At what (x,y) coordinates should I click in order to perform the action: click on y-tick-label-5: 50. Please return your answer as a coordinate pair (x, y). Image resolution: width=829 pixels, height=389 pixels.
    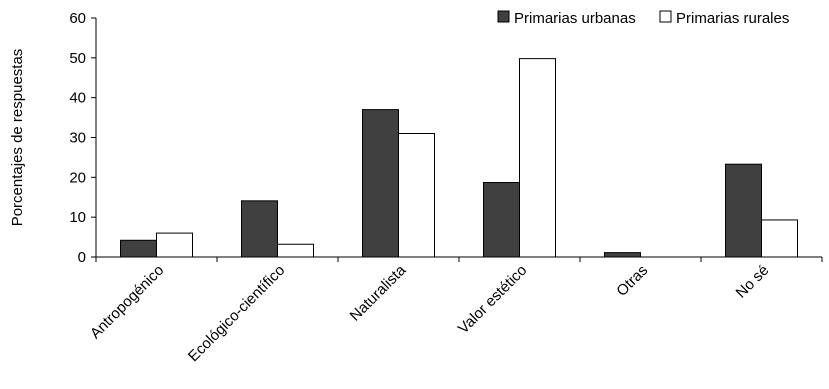
    Looking at the image, I should click on (77, 58).